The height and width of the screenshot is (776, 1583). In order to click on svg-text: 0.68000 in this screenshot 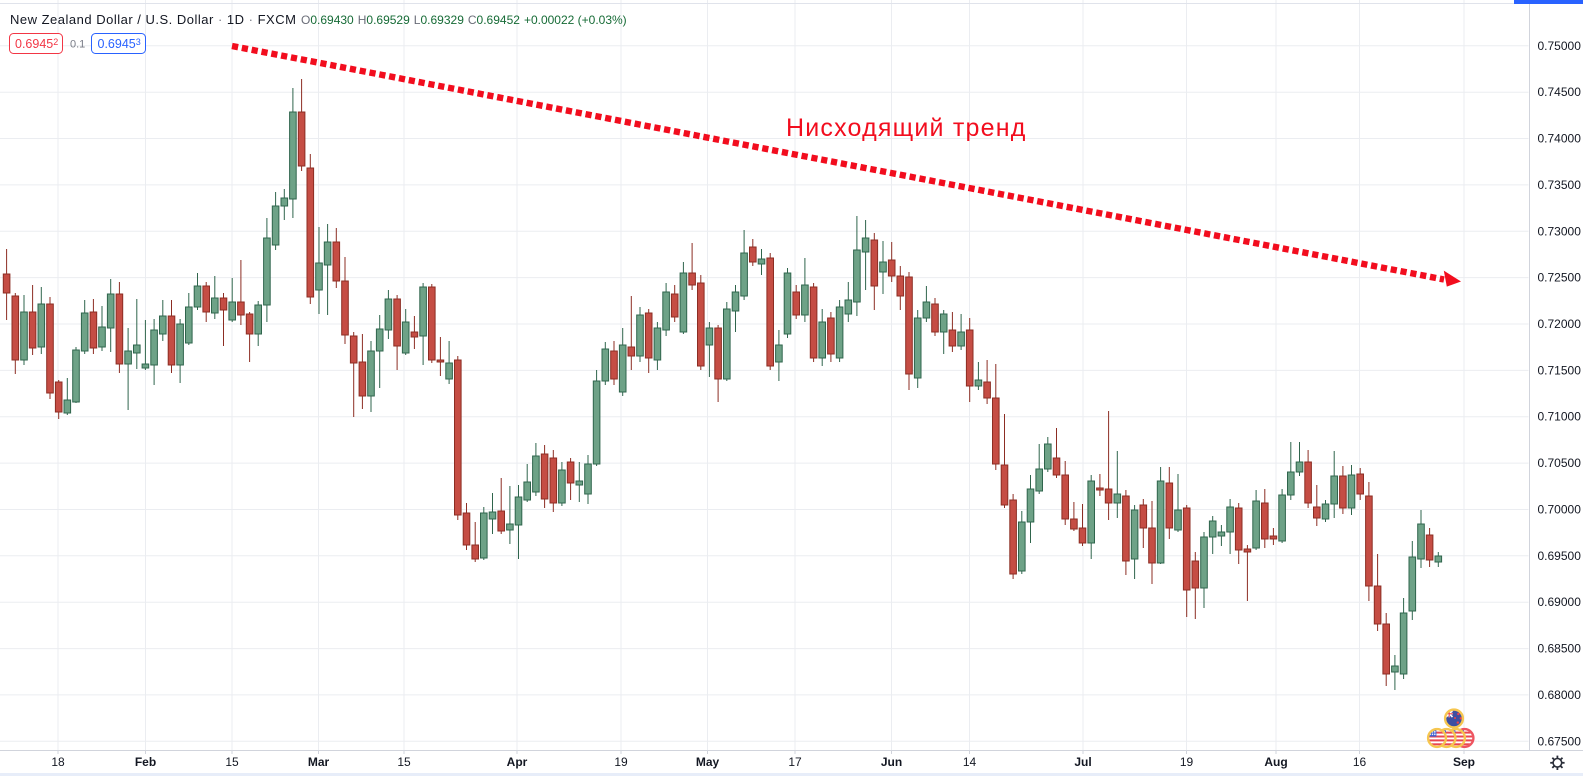, I will do `click(1560, 695)`.